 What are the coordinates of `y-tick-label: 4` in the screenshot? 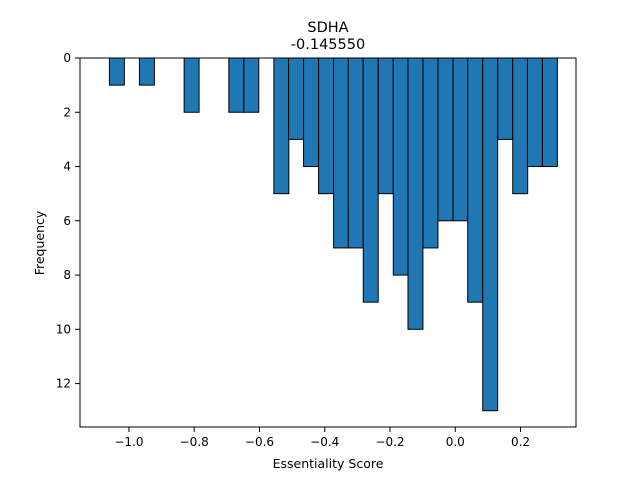 It's located at (67, 167).